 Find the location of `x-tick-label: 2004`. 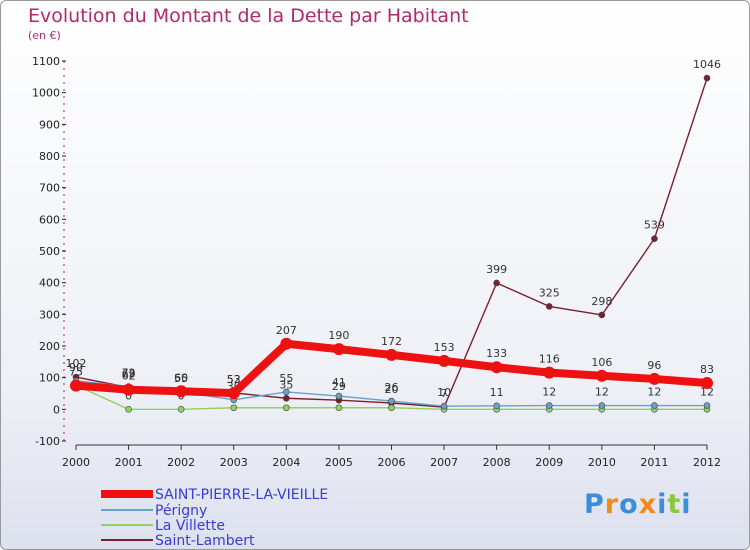

x-tick-label: 2004 is located at coordinates (286, 462).